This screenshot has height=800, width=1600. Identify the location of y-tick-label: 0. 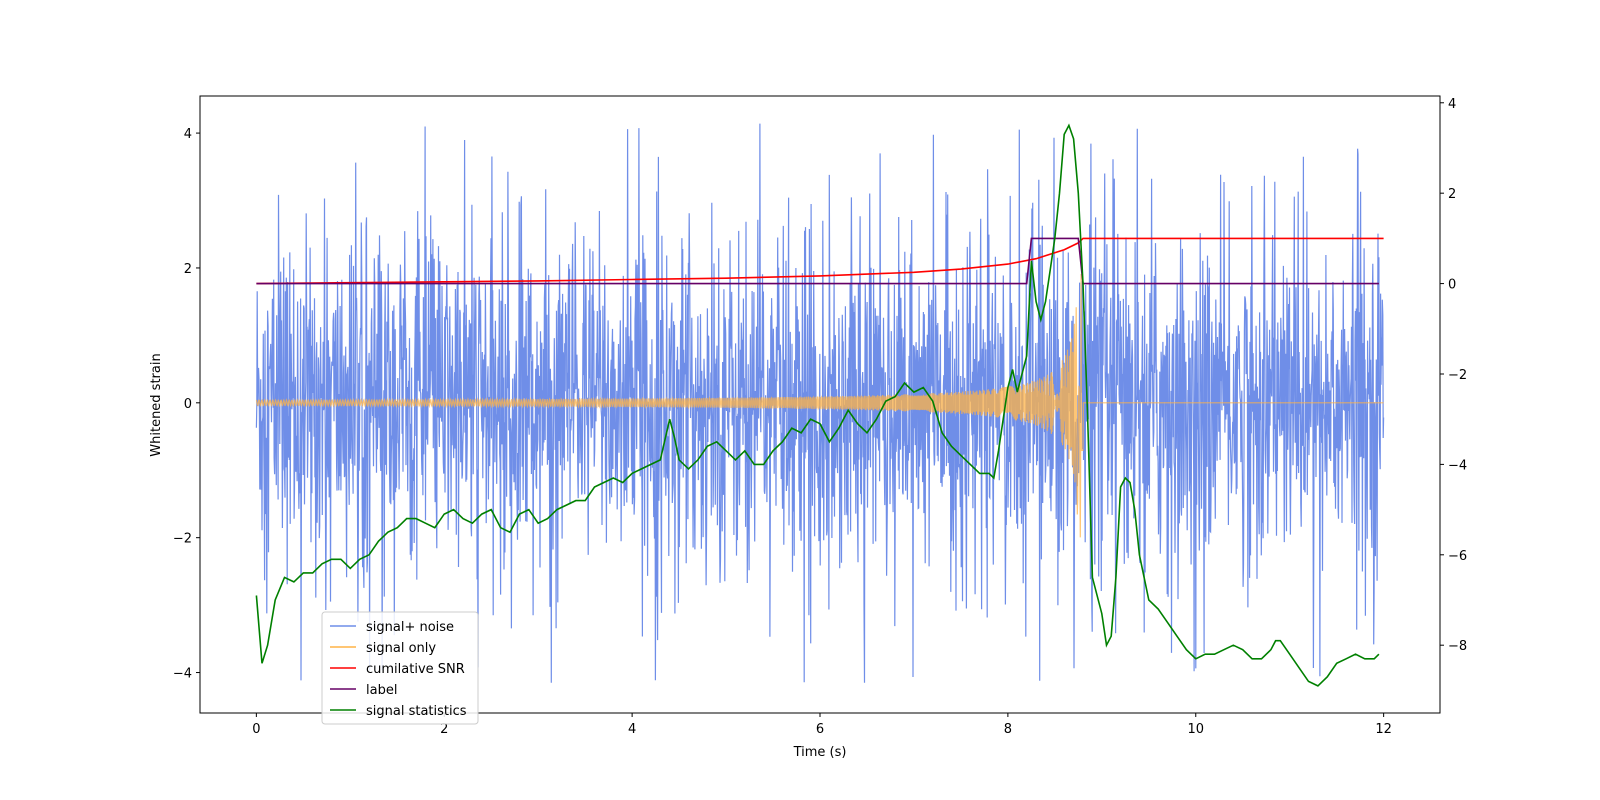
(188, 404).